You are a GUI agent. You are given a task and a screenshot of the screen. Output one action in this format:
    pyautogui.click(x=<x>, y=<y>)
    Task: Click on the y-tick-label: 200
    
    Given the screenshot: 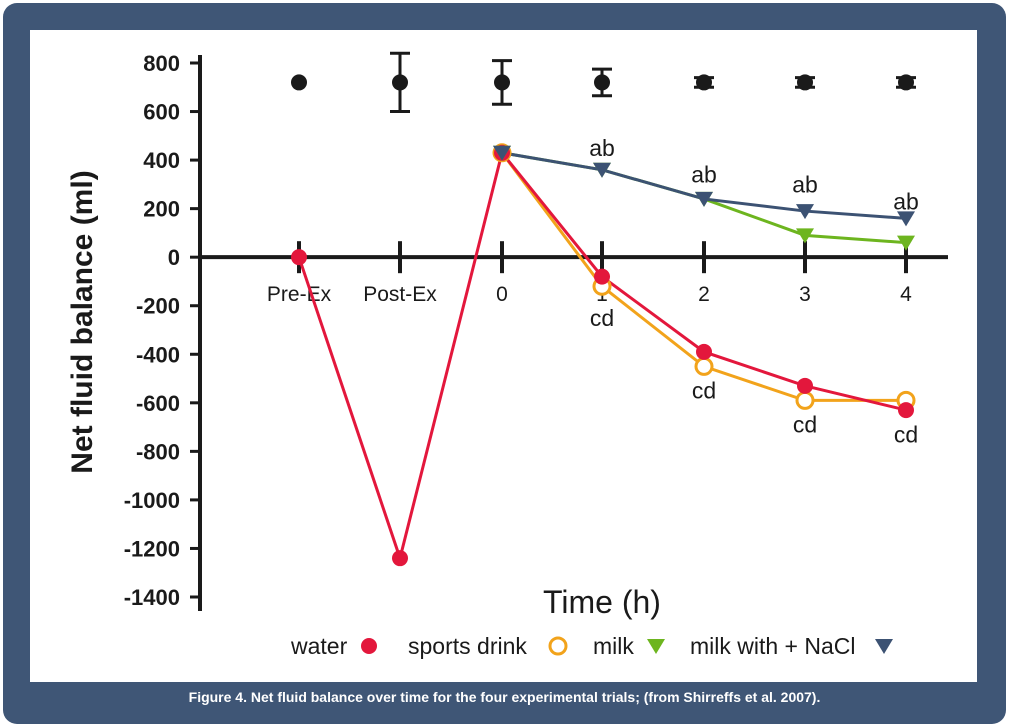 What is the action you would take?
    pyautogui.click(x=161, y=209)
    